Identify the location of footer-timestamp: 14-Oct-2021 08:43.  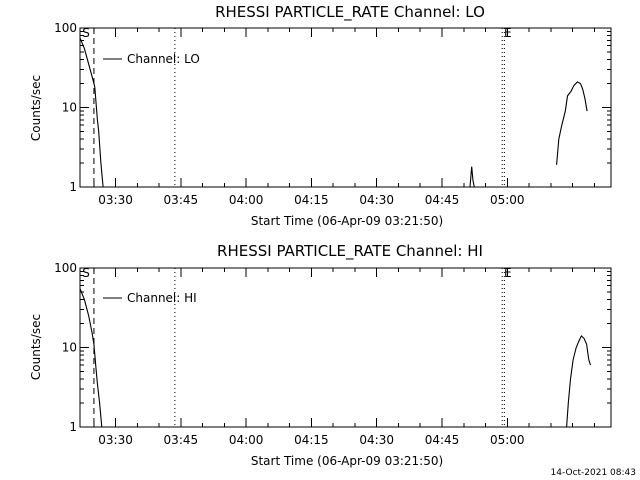
(593, 473).